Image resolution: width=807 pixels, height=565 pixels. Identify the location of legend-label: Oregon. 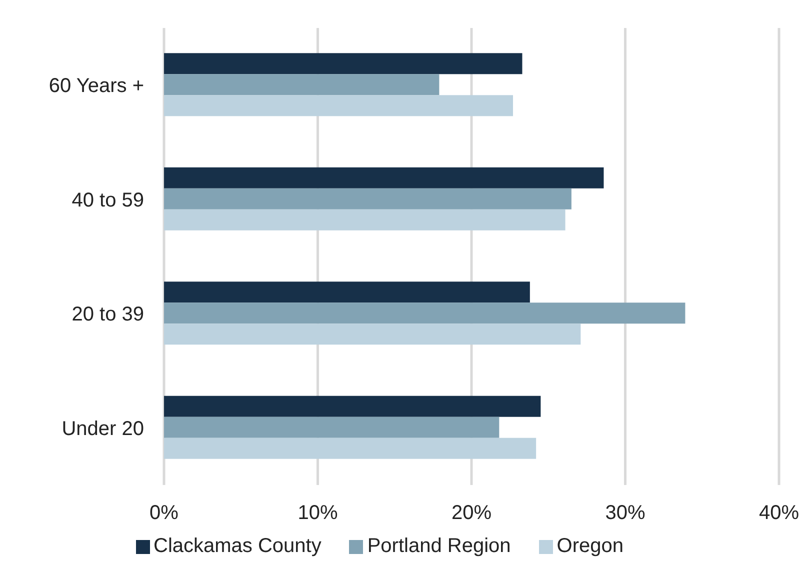
(590, 546).